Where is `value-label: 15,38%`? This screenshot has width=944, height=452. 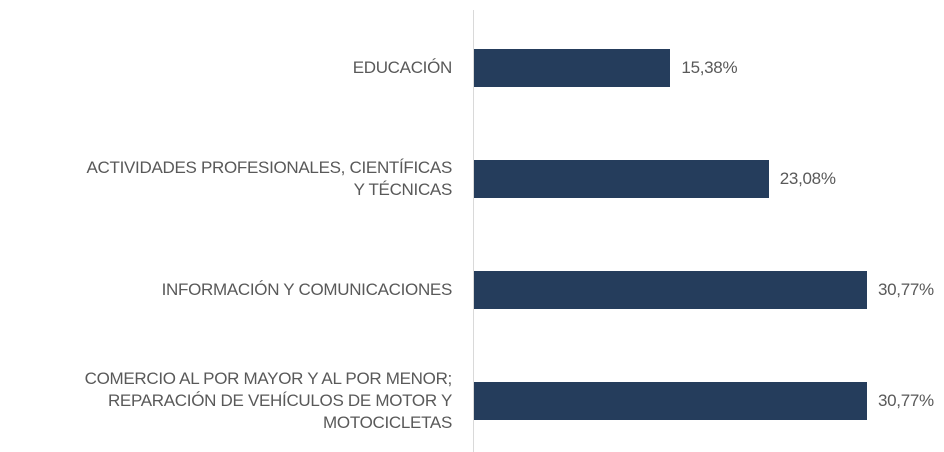
value-label: 15,38% is located at coordinates (709, 67).